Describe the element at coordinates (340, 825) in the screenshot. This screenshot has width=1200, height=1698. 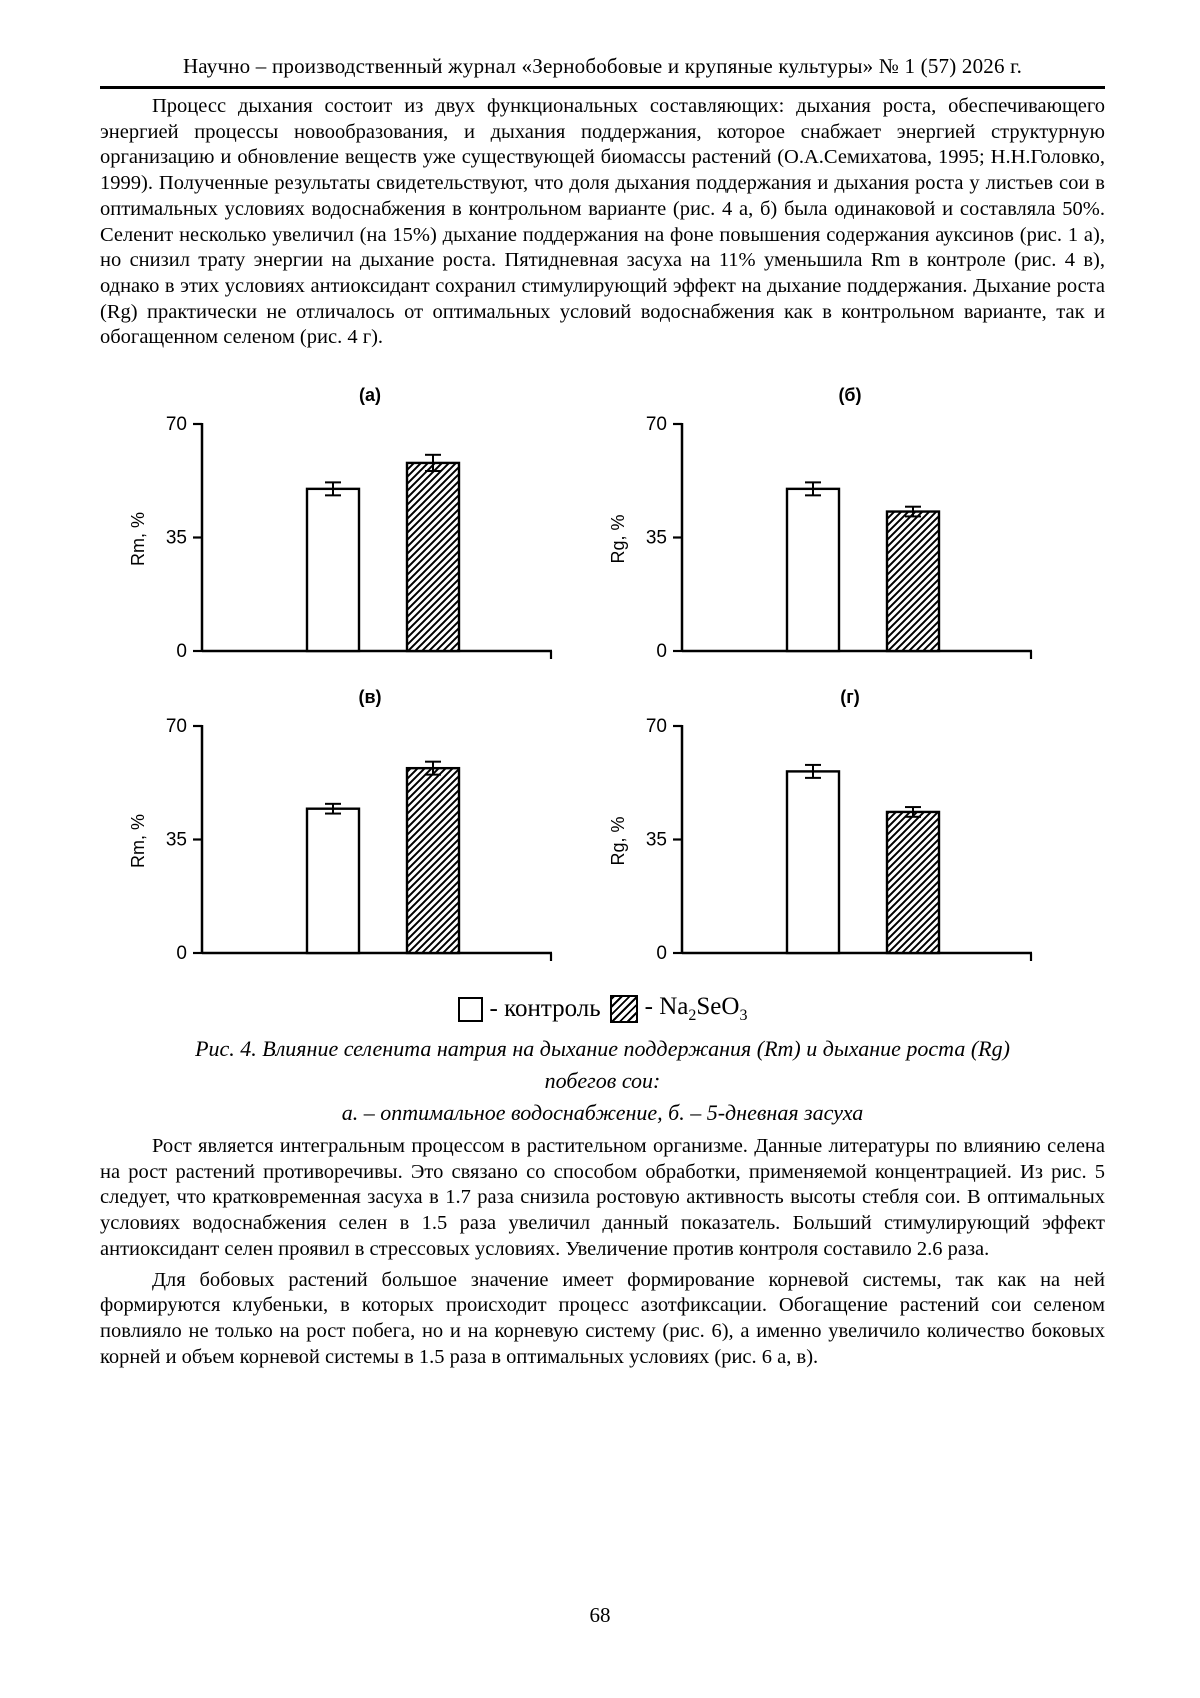
I see `chart-panel-v: (в) Rm, % 70 35 0` at that location.